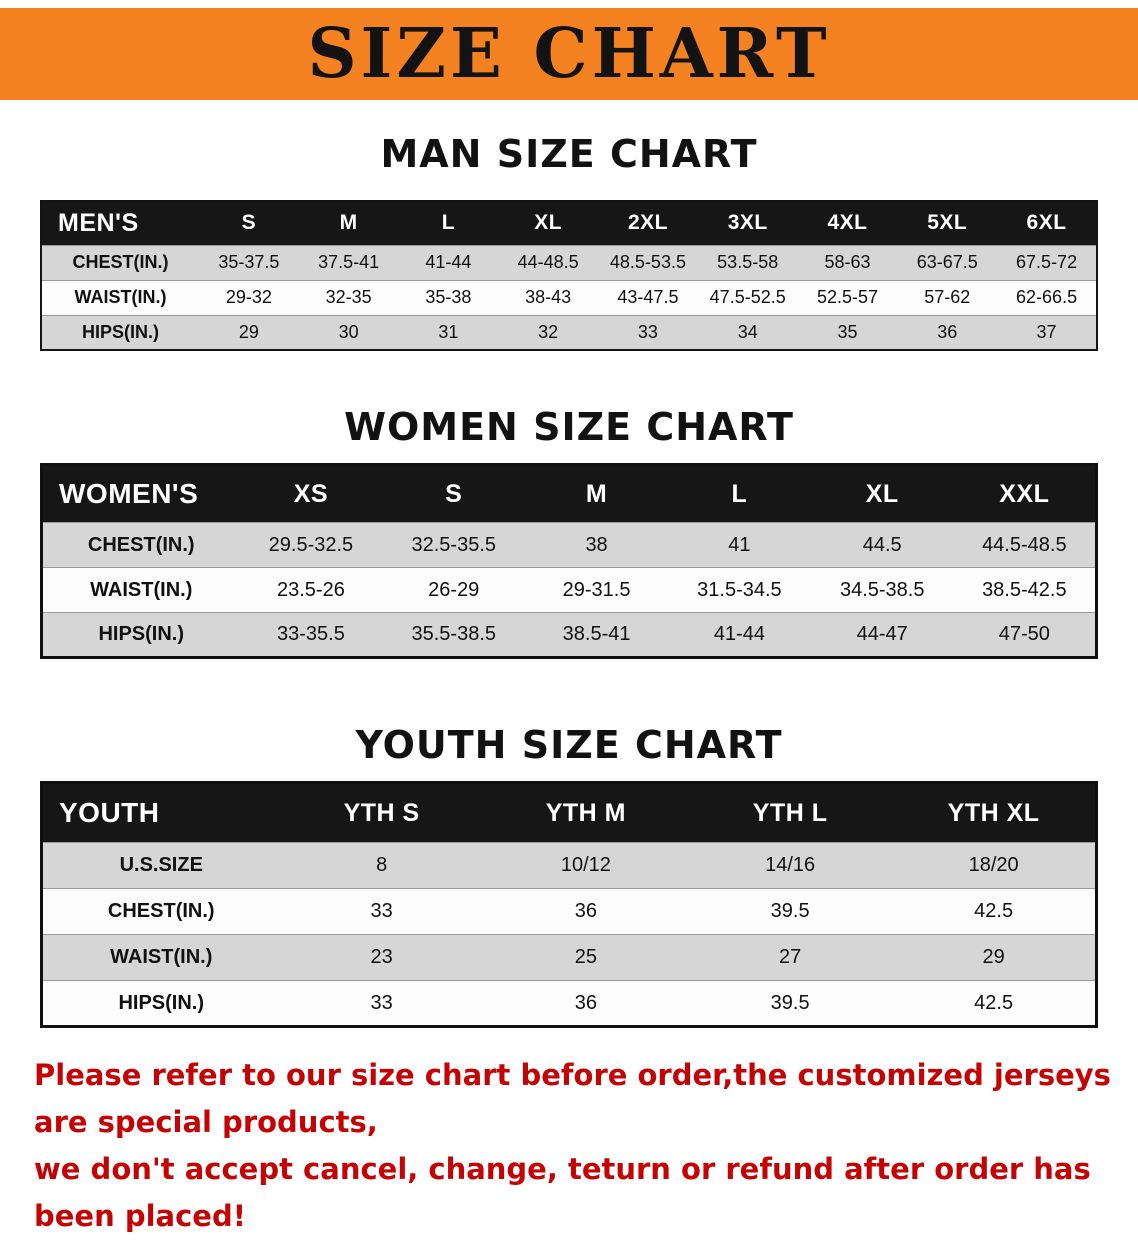 This screenshot has height=1240, width=1138. What do you see at coordinates (548, 332) in the screenshot?
I see `size-cell: 32` at bounding box center [548, 332].